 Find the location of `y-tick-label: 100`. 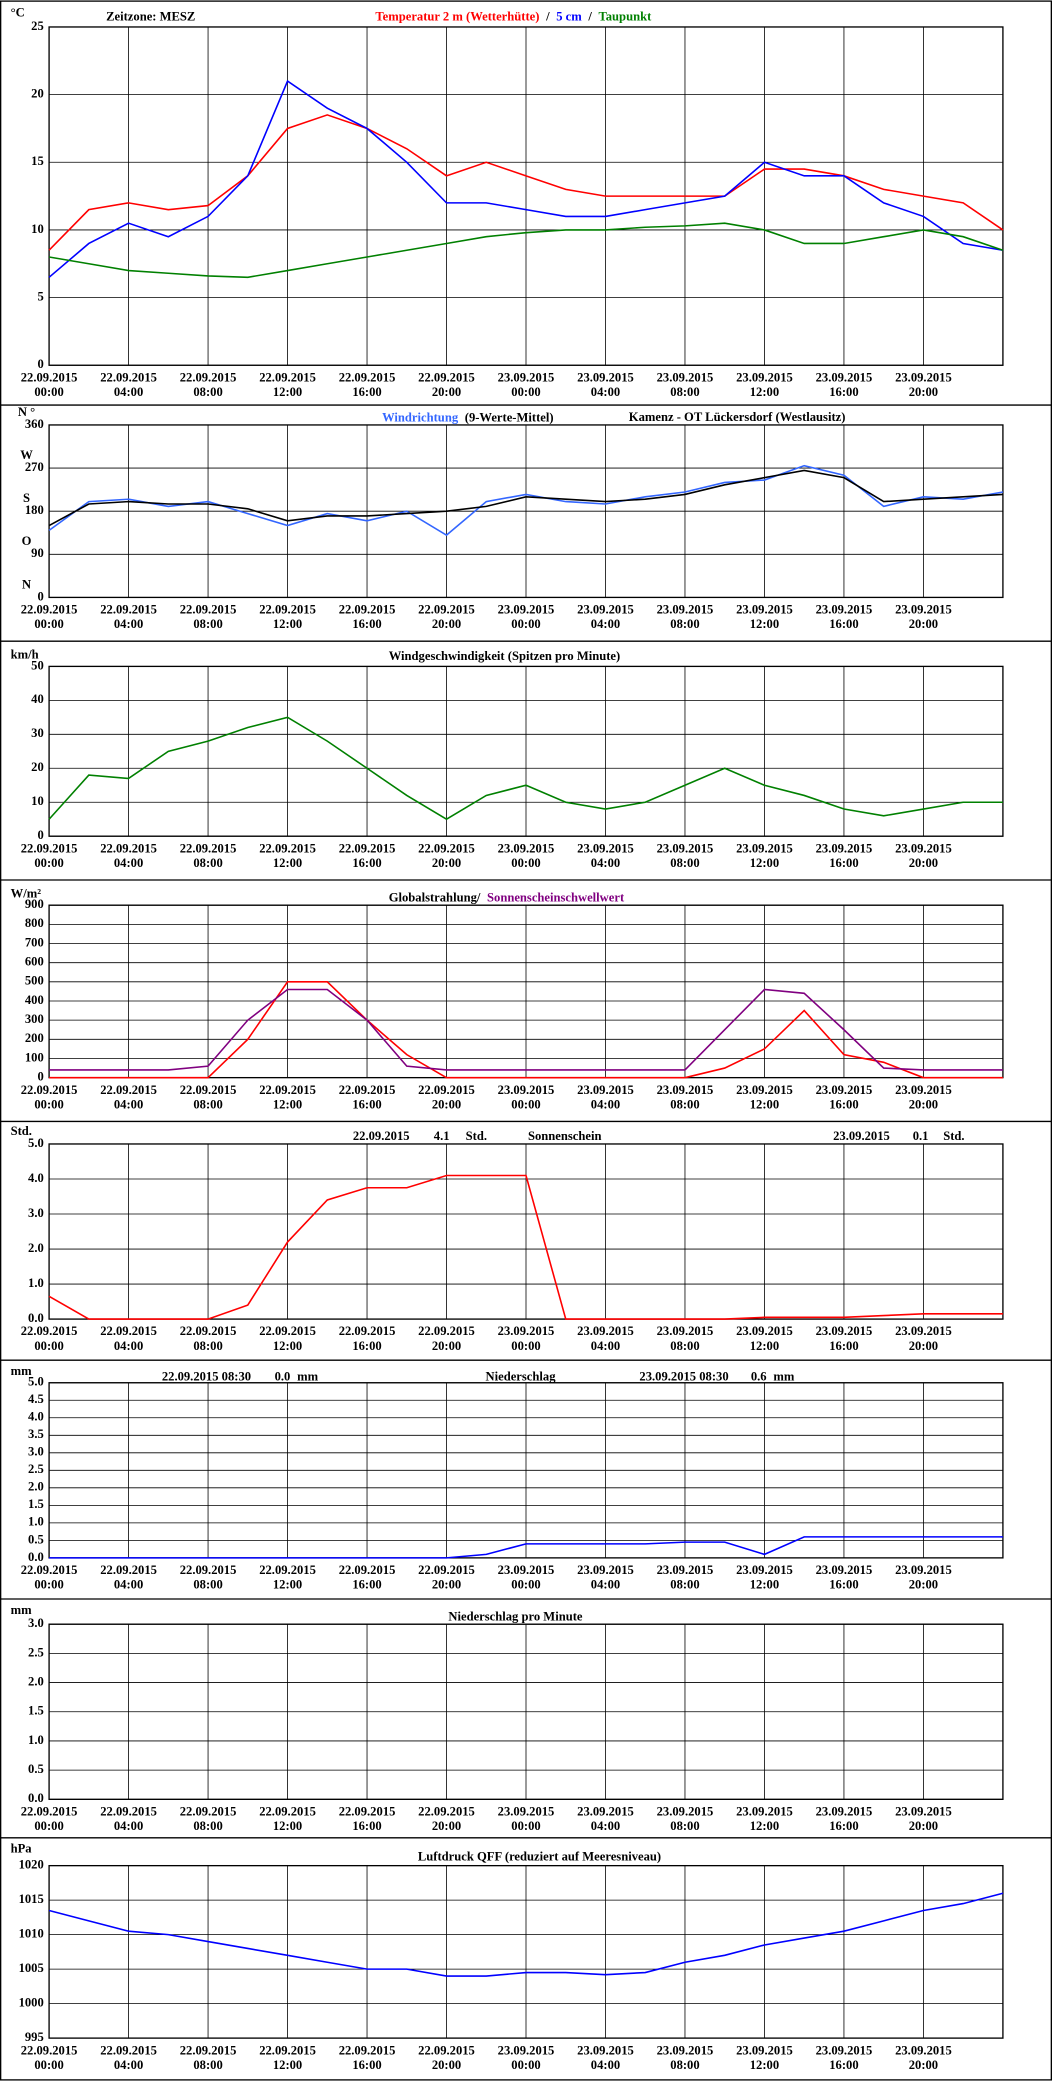

y-tick-label: 100 is located at coordinates (34, 1057).